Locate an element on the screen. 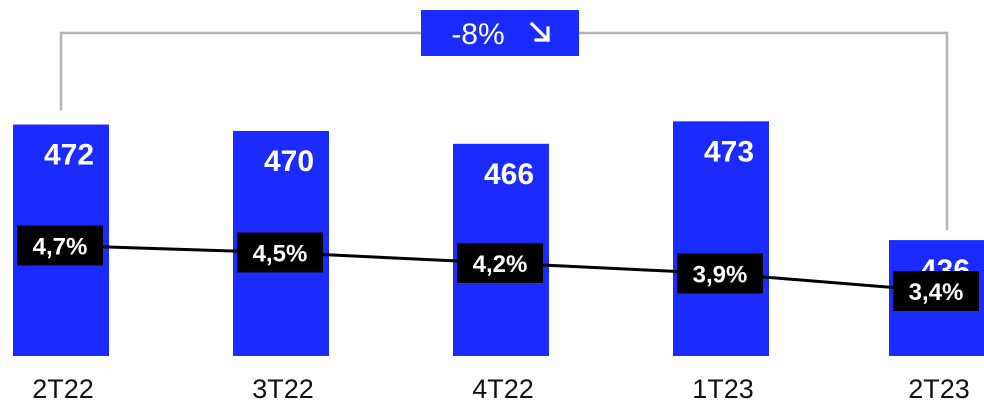 Image resolution: width=984 pixels, height=408 pixels. change-annotation: -8% is located at coordinates (500, 33).